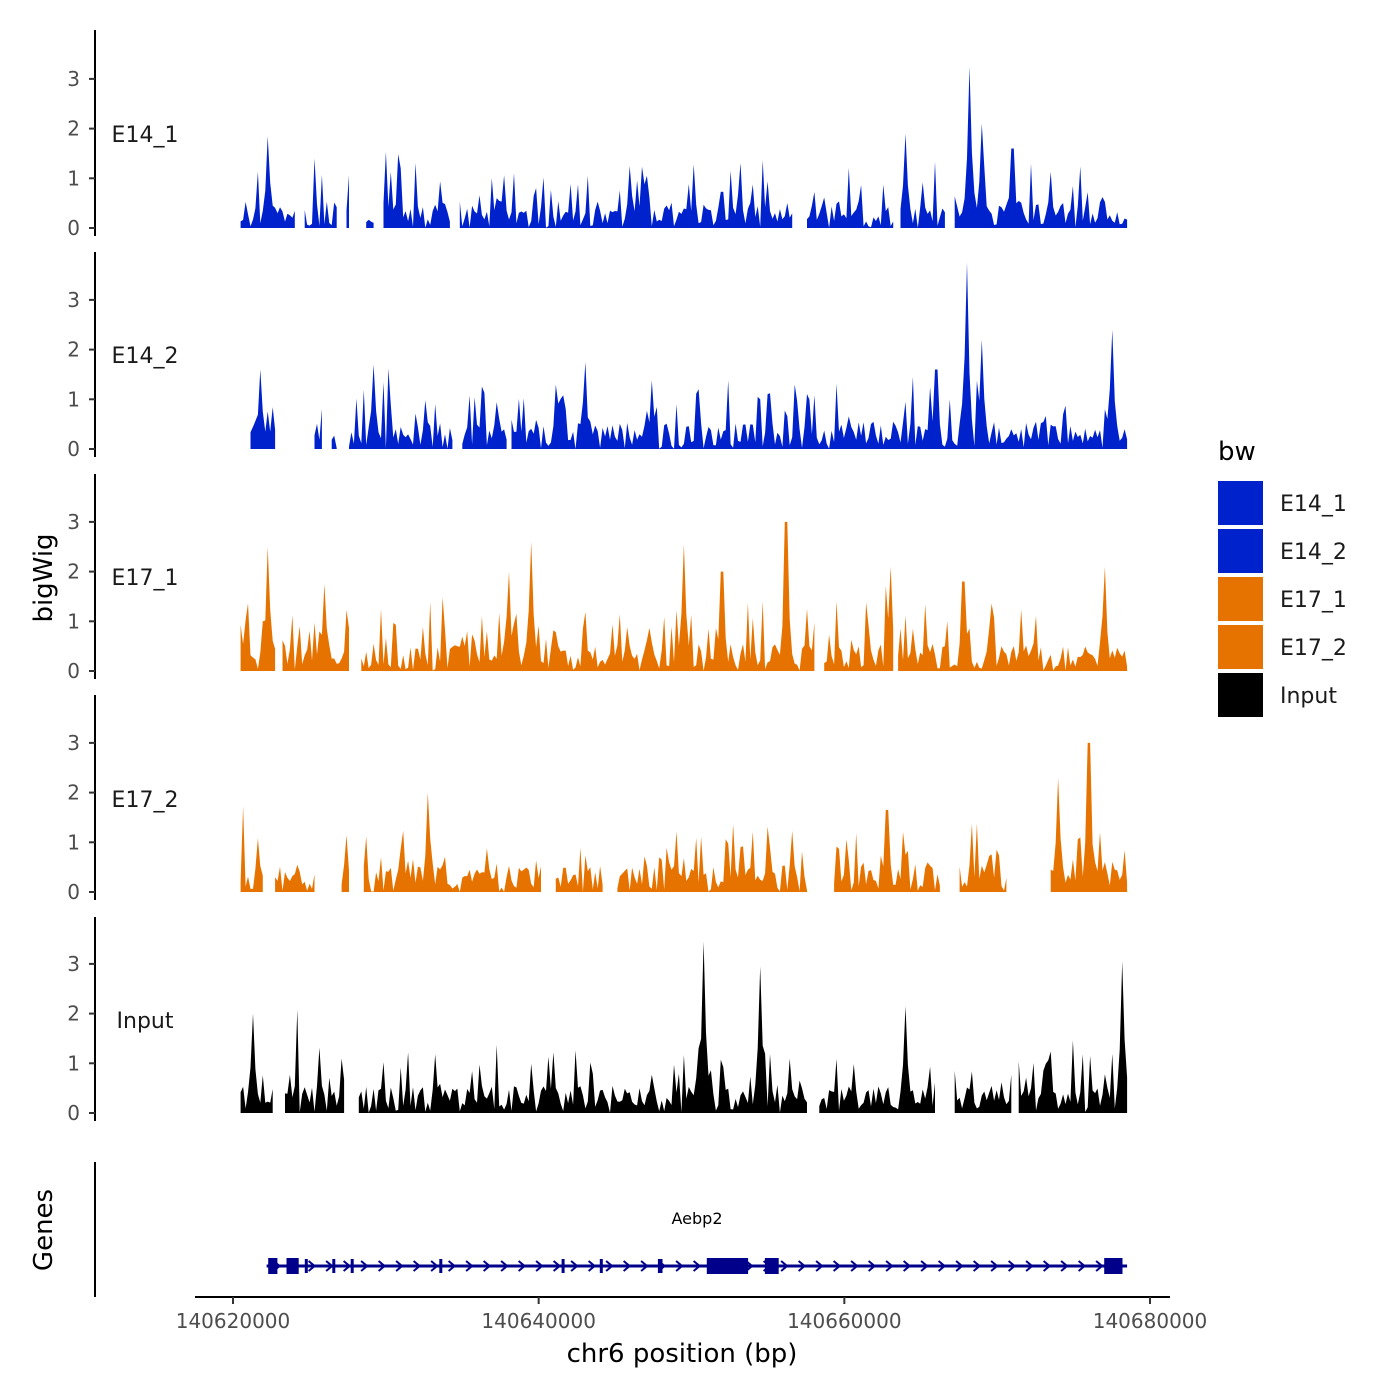 The width and height of the screenshot is (1400, 1400). I want to click on legend-label: E17_1, so click(1313, 600).